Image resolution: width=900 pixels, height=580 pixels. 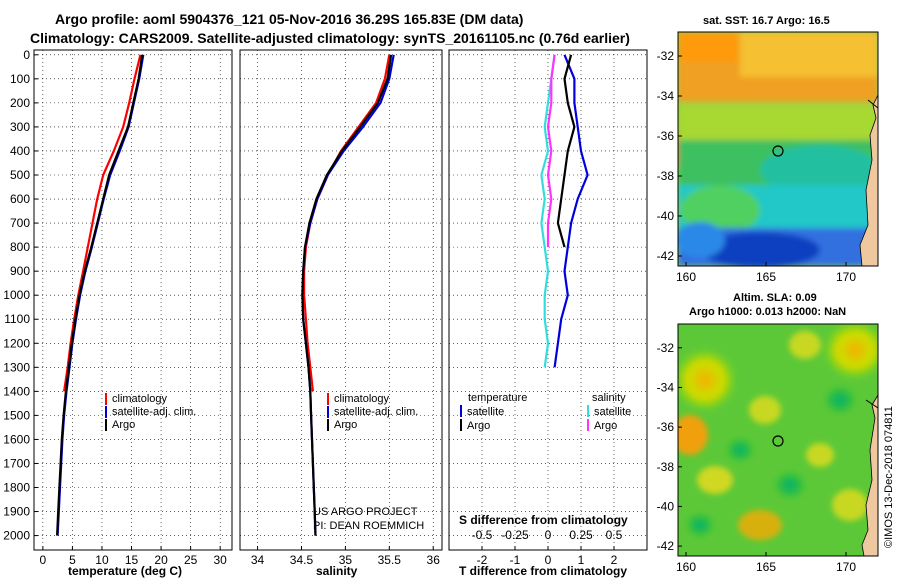 What do you see at coordinates (767, 312) in the screenshot?
I see `sla-map-subtitle: Argo h1000: 0.013 h2000: NaN` at bounding box center [767, 312].